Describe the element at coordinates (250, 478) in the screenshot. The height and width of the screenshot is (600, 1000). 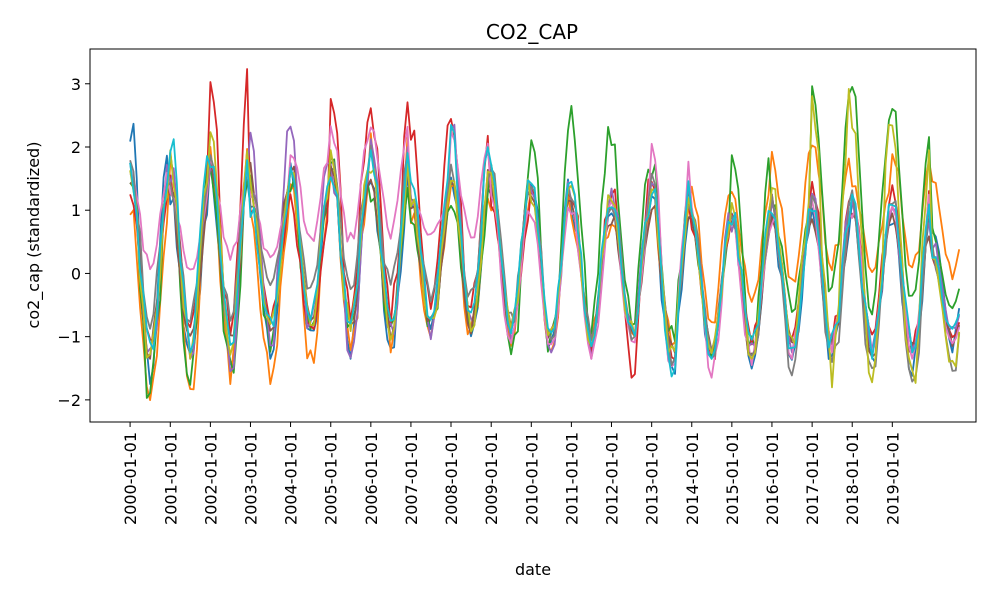
I see `x-tick-label: 2003-01-01` at that location.